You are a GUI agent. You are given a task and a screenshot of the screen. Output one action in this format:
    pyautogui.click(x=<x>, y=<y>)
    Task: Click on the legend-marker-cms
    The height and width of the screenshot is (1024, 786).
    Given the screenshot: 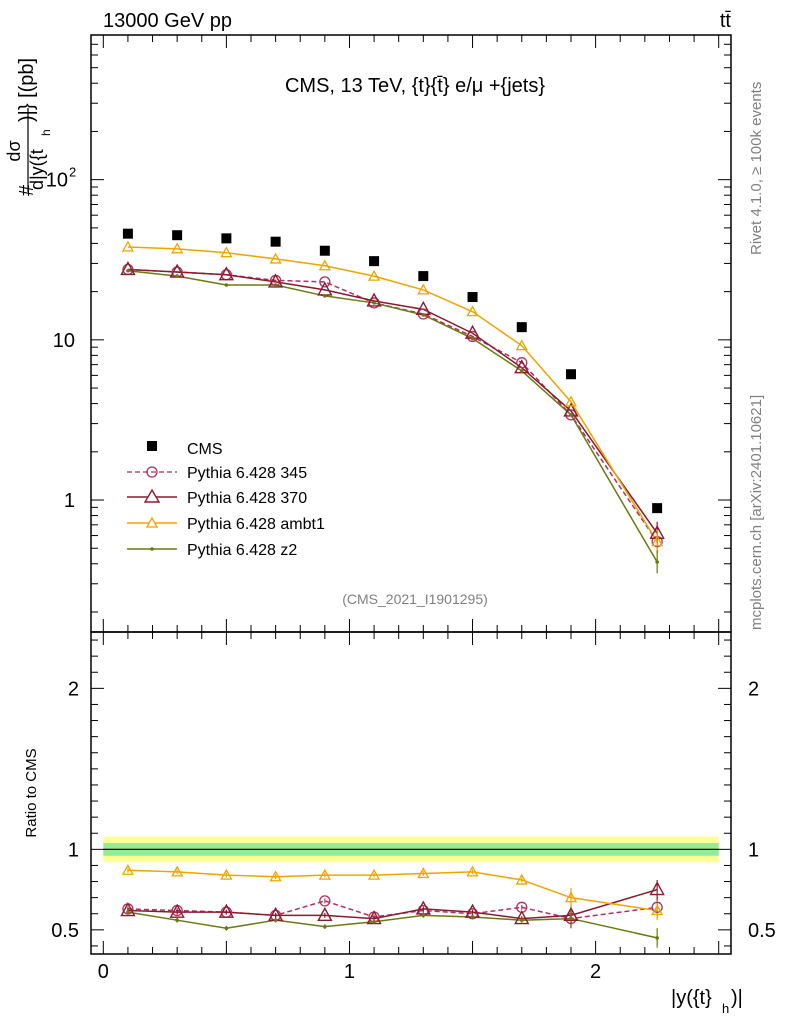 What is the action you would take?
    pyautogui.click(x=152, y=446)
    